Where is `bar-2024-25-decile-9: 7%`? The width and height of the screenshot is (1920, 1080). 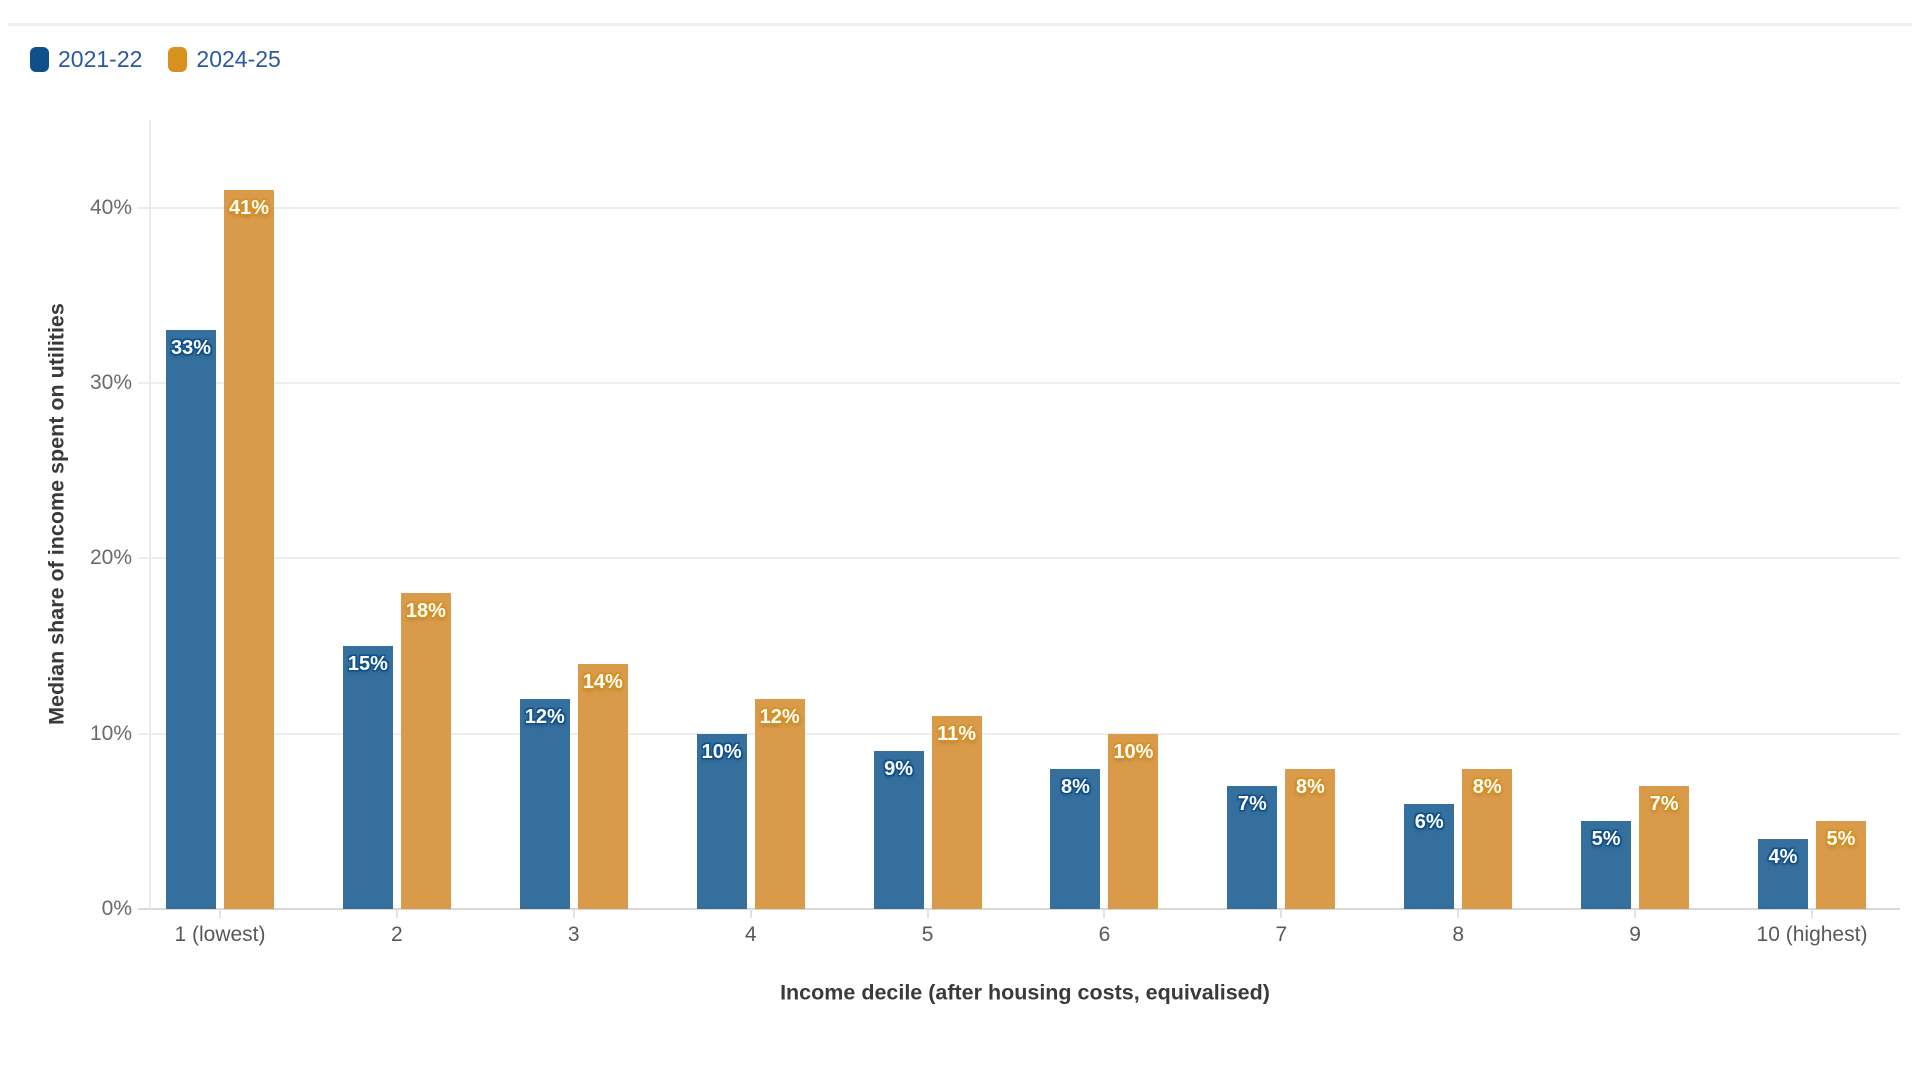
bar-2024-25-decile-9: 7% is located at coordinates (1664, 847).